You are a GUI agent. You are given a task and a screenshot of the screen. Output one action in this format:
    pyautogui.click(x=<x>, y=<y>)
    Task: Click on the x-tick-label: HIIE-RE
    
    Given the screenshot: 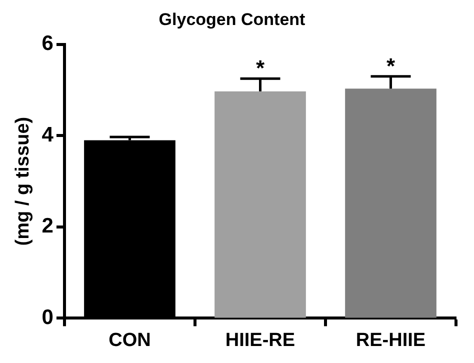 What is the action you would take?
    pyautogui.click(x=260, y=340)
    